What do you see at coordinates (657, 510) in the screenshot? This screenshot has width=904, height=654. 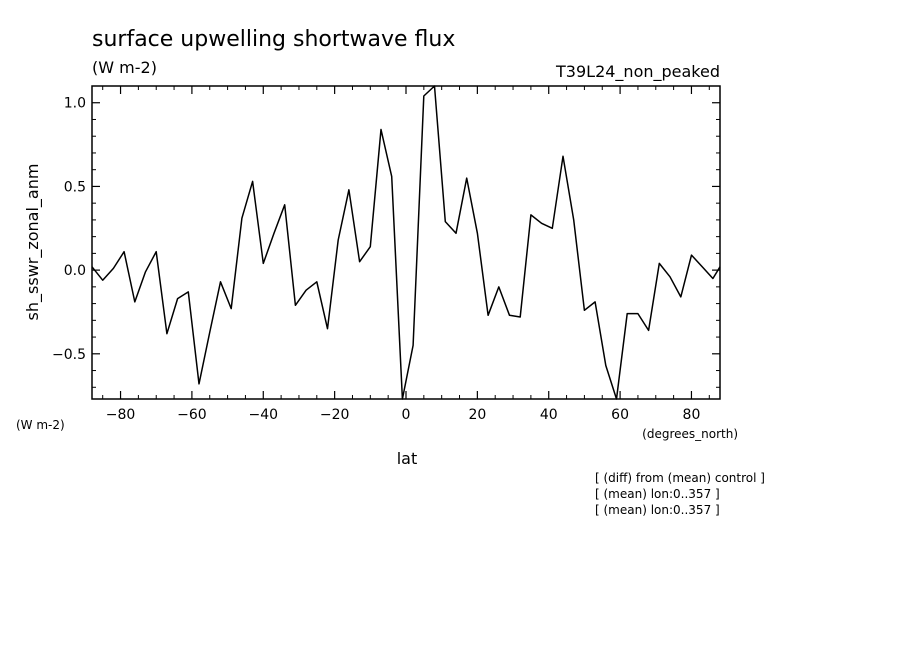 I see `note-line-3: [ (mean) lon:0..357 ]` at bounding box center [657, 510].